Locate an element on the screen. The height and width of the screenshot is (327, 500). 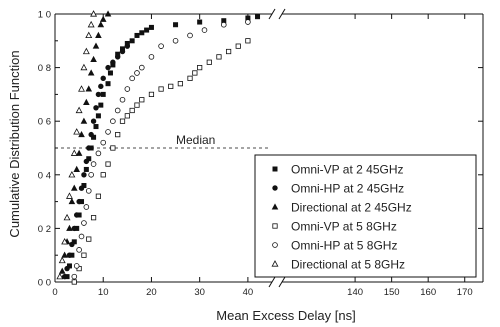
y-tick-label: 0 0 is located at coordinates (44, 283).